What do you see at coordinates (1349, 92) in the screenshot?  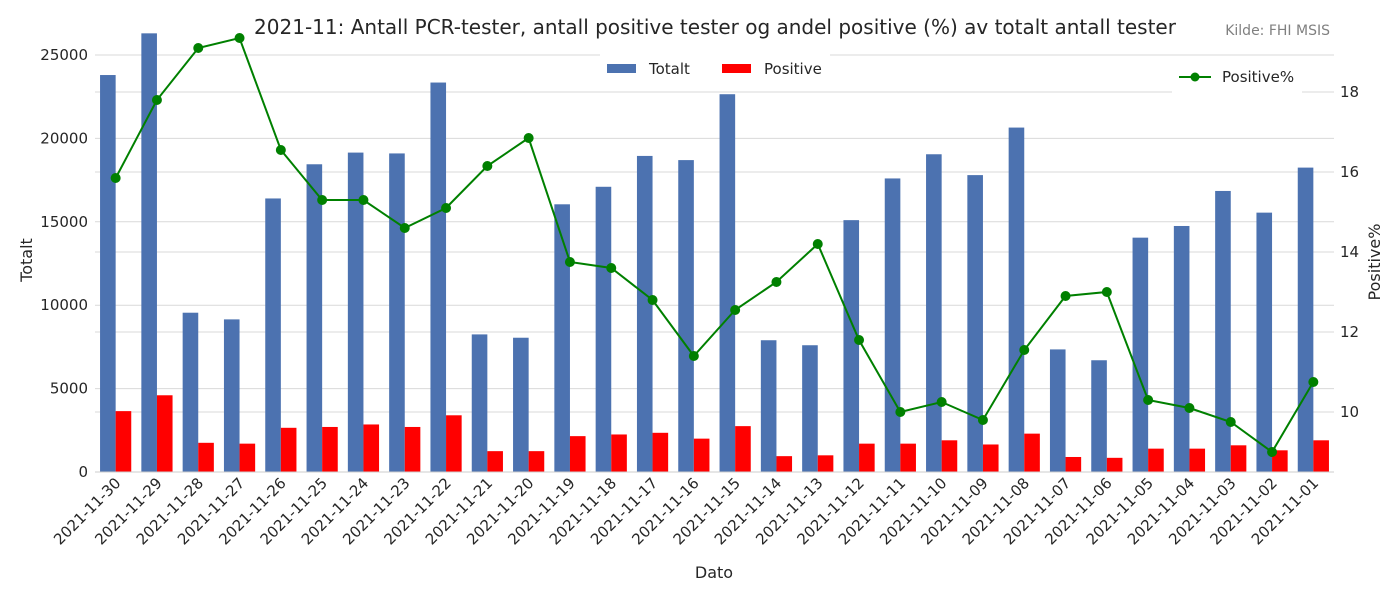 I see `y2-tick-label-4: 18` at bounding box center [1349, 92].